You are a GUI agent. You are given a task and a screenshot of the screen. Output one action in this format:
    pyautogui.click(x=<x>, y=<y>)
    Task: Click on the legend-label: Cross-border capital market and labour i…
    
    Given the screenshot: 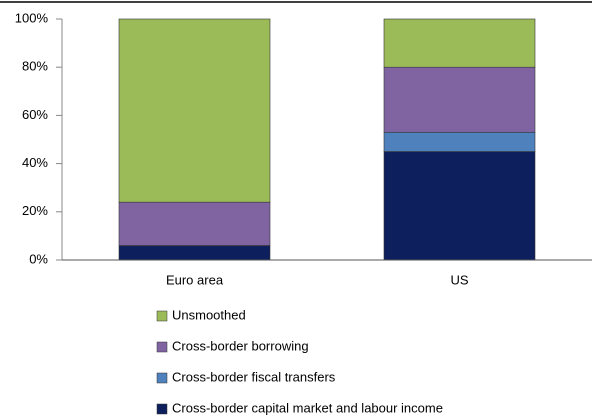 What is the action you would take?
    pyautogui.click(x=307, y=407)
    